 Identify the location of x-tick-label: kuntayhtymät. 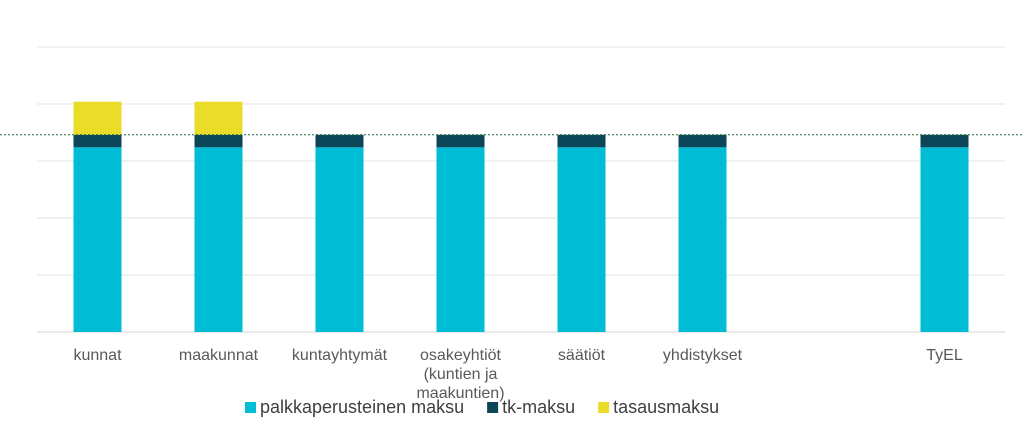
(340, 355).